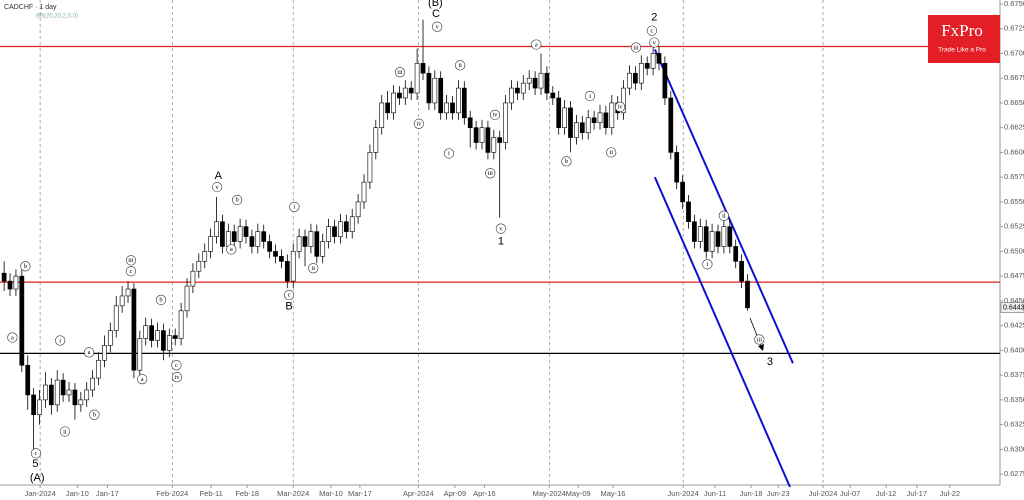 This screenshot has width=1024, height=500. What do you see at coordinates (1014, 52) in the screenshot?
I see `y-tick-label: 0.67000` at bounding box center [1014, 52].